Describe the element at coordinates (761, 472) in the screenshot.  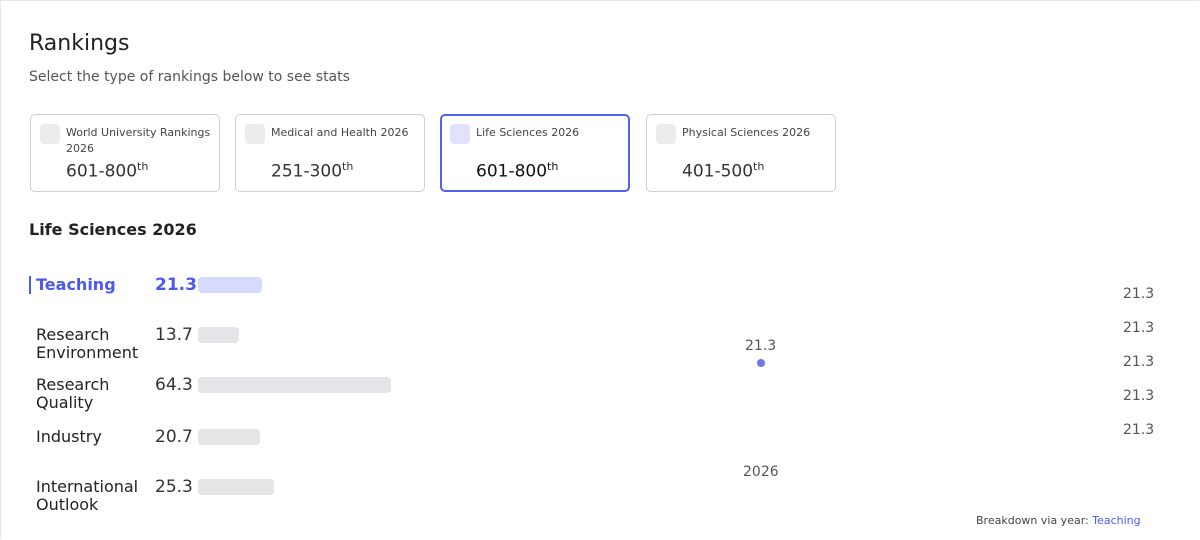
I see `x-label: 2026` at that location.